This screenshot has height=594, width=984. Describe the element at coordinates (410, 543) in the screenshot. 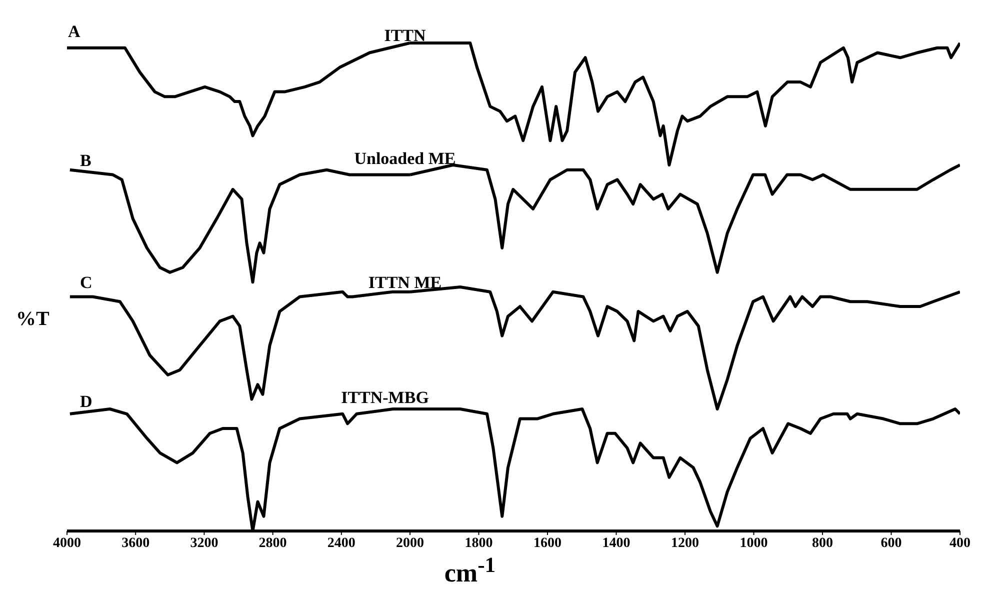

I see `x-tick-label: 2000` at that location.